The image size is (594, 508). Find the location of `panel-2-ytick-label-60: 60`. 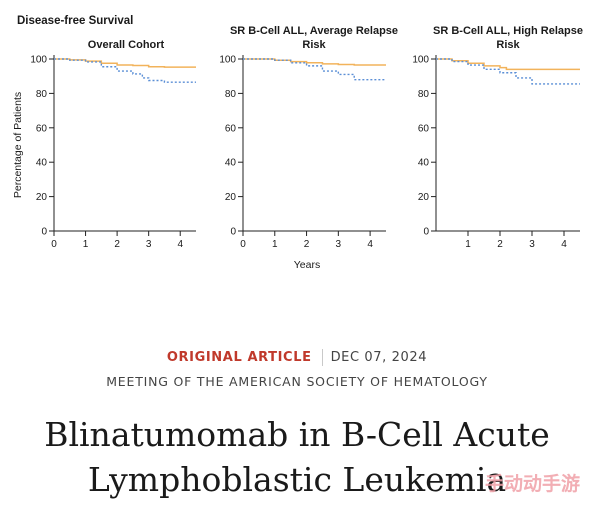

panel-2-ytick-label-60: 60 is located at coordinates (231, 128).